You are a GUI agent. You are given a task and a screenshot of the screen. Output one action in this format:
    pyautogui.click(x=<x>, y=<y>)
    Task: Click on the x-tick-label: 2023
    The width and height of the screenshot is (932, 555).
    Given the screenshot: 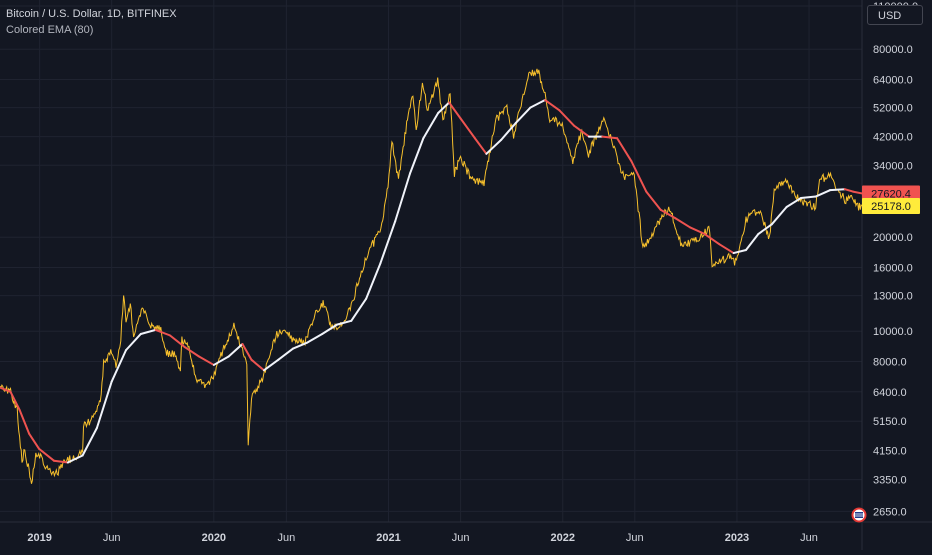 What is the action you would take?
    pyautogui.click(x=737, y=538)
    